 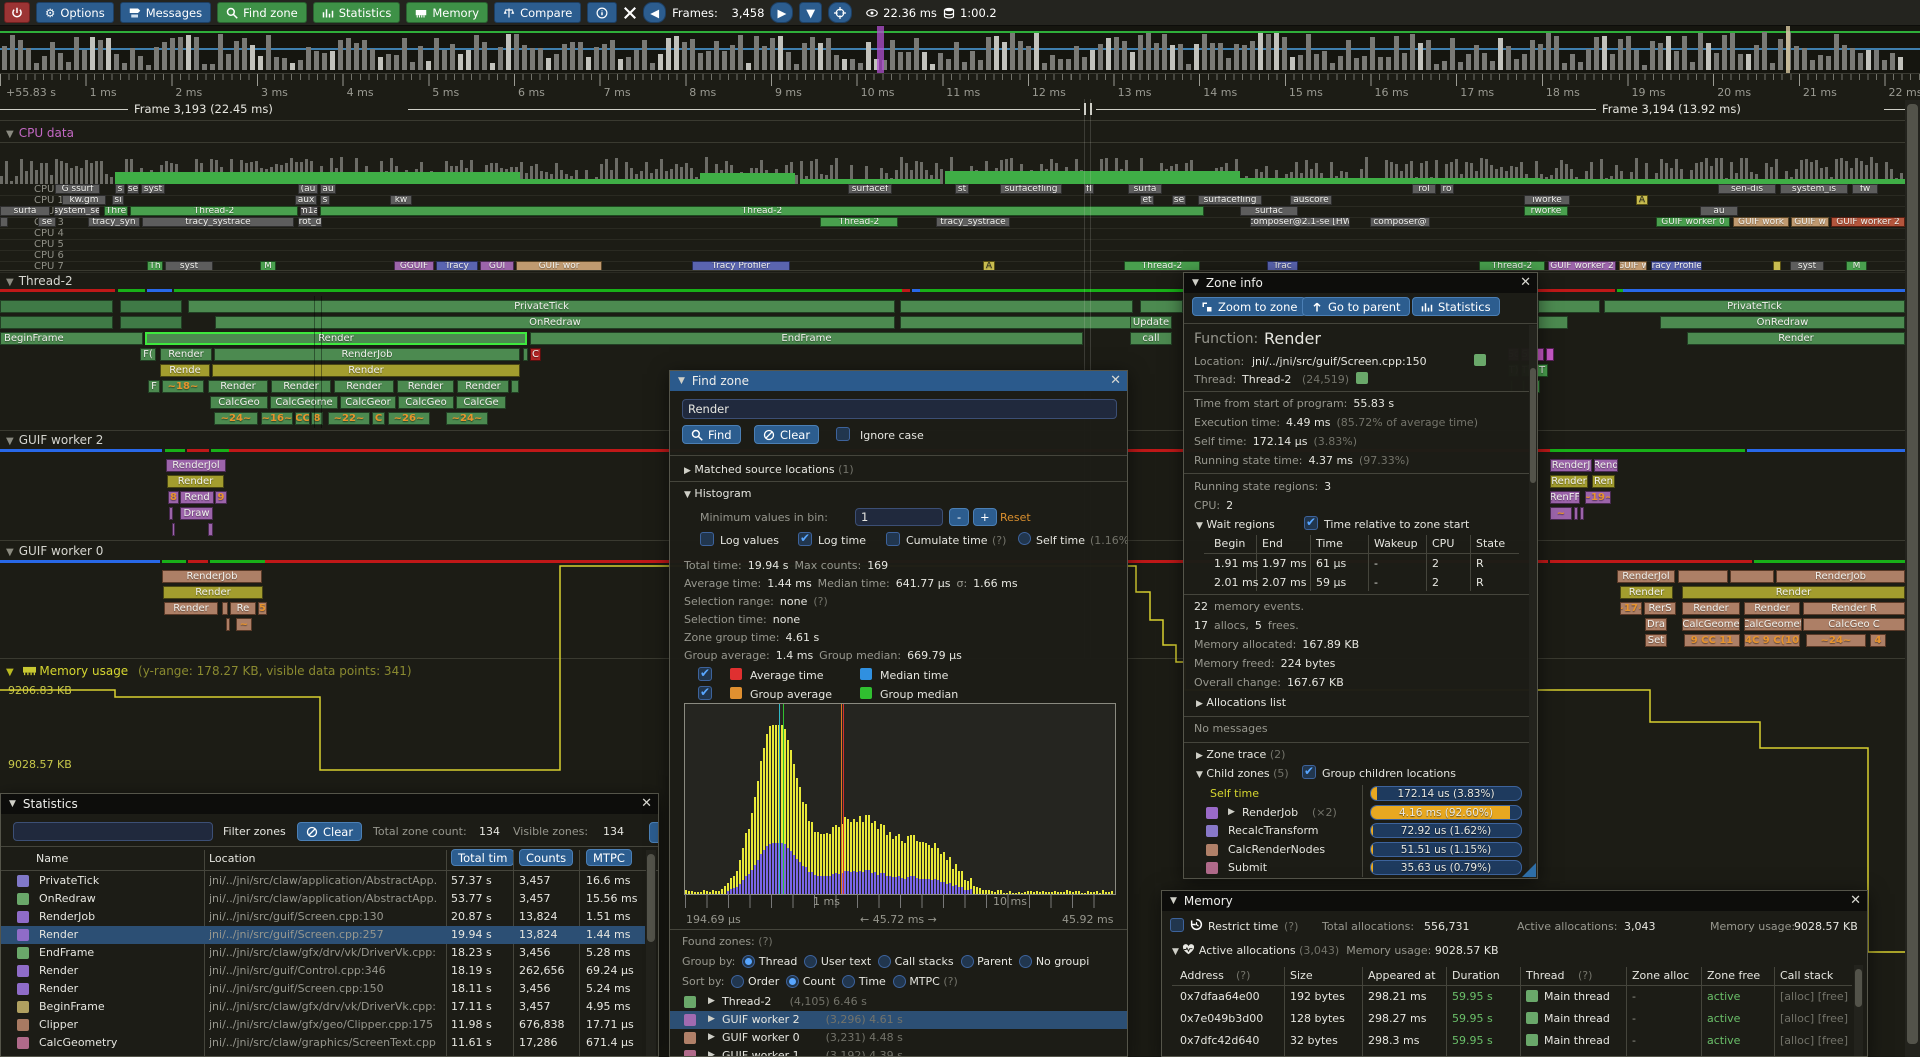 I want to click on zone: ~16~, so click(x=277, y=418).